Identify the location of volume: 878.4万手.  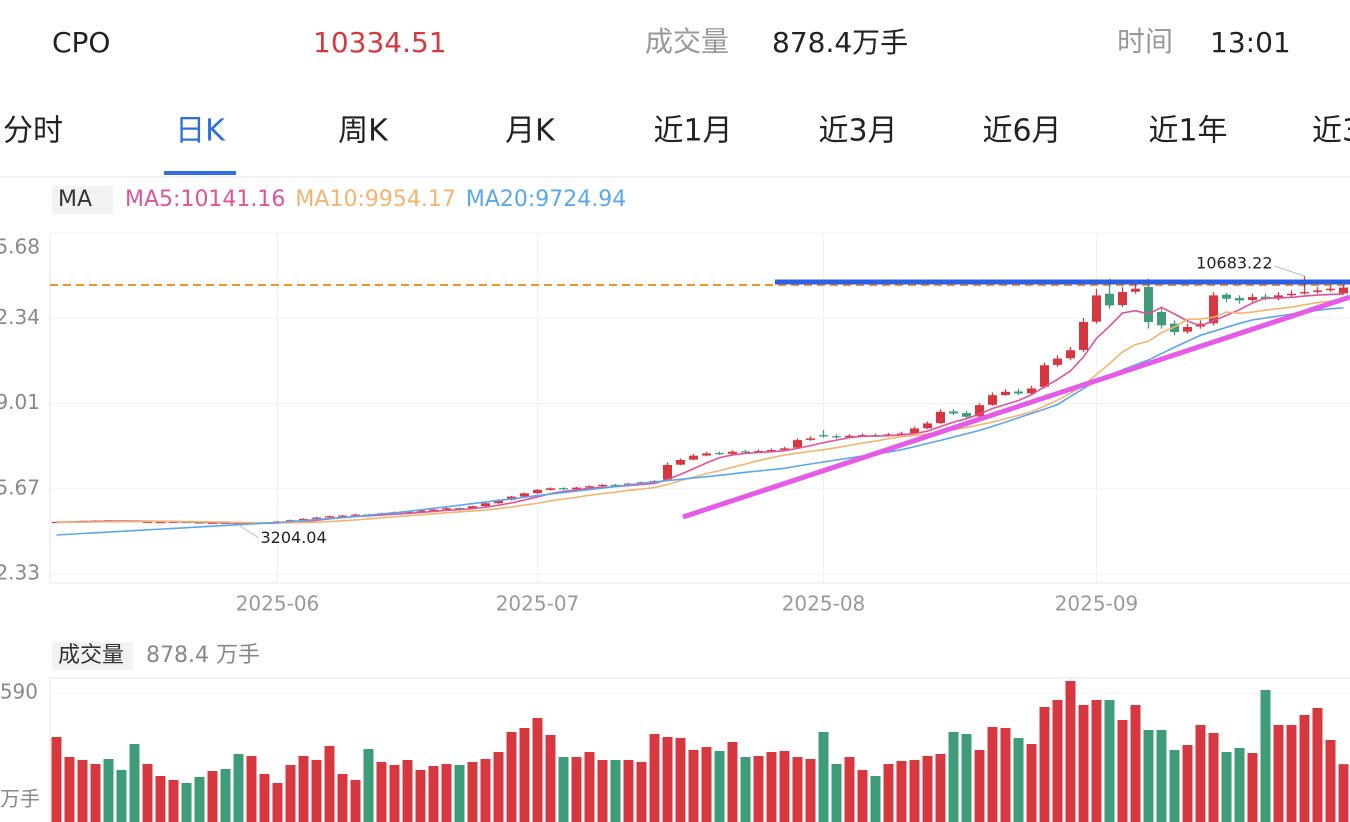
(840, 42).